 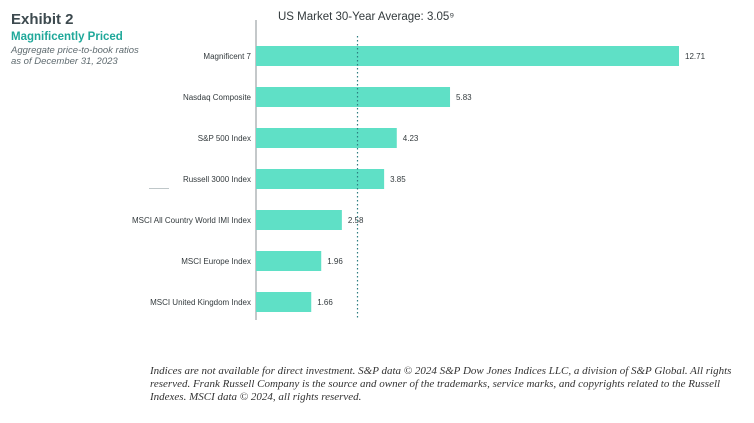 What do you see at coordinates (325, 302) in the screenshot?
I see `value-label-msci-united-kingdom-index: 1.66` at bounding box center [325, 302].